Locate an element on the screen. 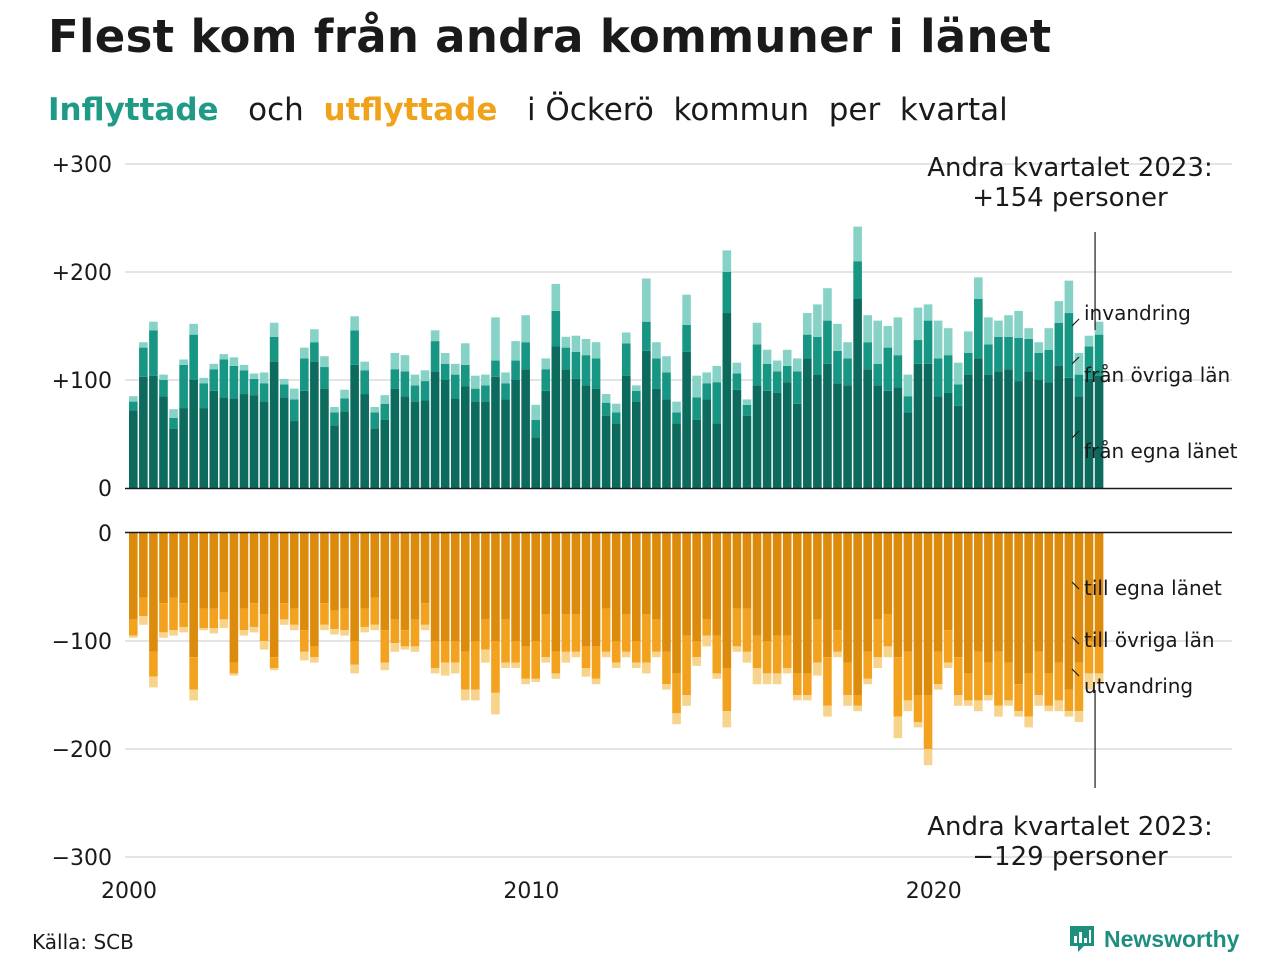 The height and width of the screenshot is (960, 1280). brand-name: Newsworthy is located at coordinates (1172, 938).